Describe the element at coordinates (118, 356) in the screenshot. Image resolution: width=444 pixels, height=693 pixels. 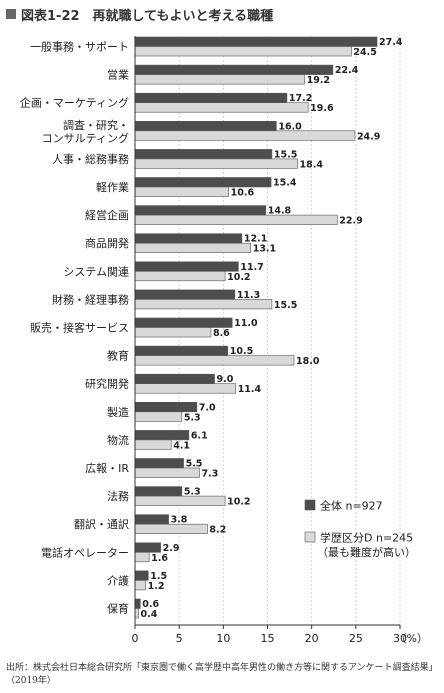
I see `category-label: 教育` at that location.